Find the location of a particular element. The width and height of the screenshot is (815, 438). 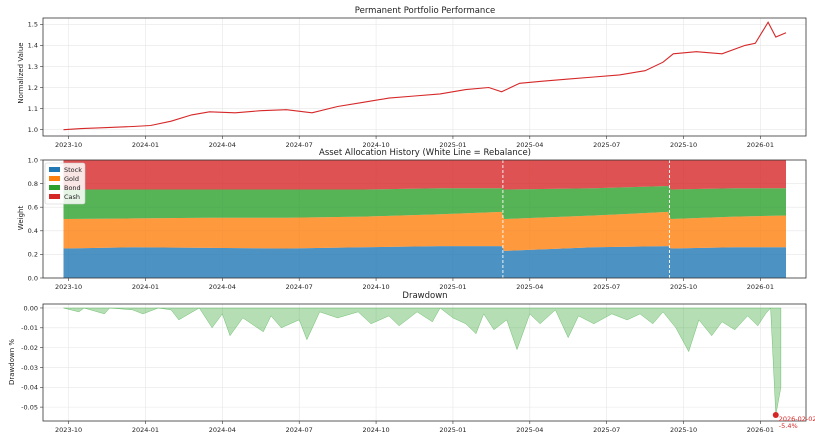

legend-label-gold: Gold is located at coordinates (71, 179).